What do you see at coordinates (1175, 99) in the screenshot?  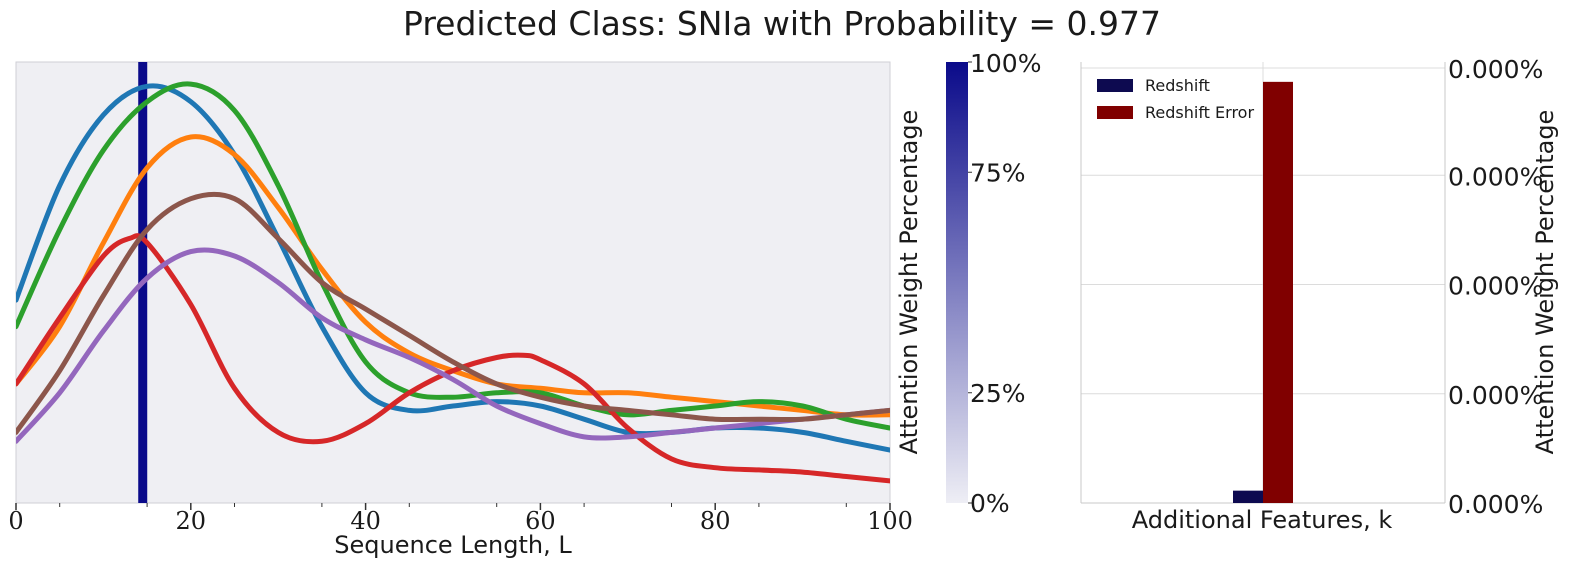 I see `bar-legend: Redshift Redshift Error` at bounding box center [1175, 99].